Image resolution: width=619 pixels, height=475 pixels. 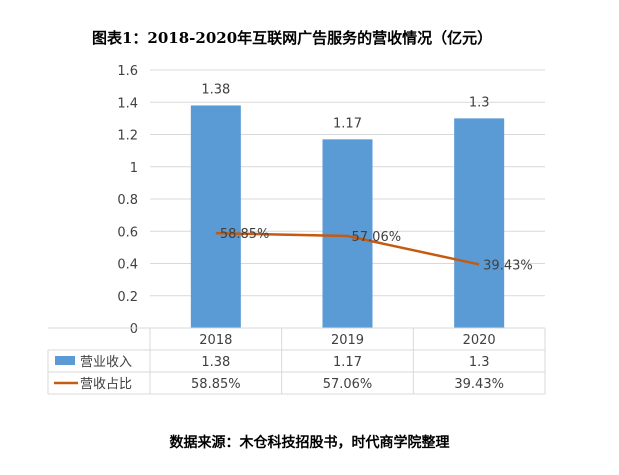 What do you see at coordinates (479, 340) in the screenshot?
I see `x-tick-label: 2020` at bounding box center [479, 340].